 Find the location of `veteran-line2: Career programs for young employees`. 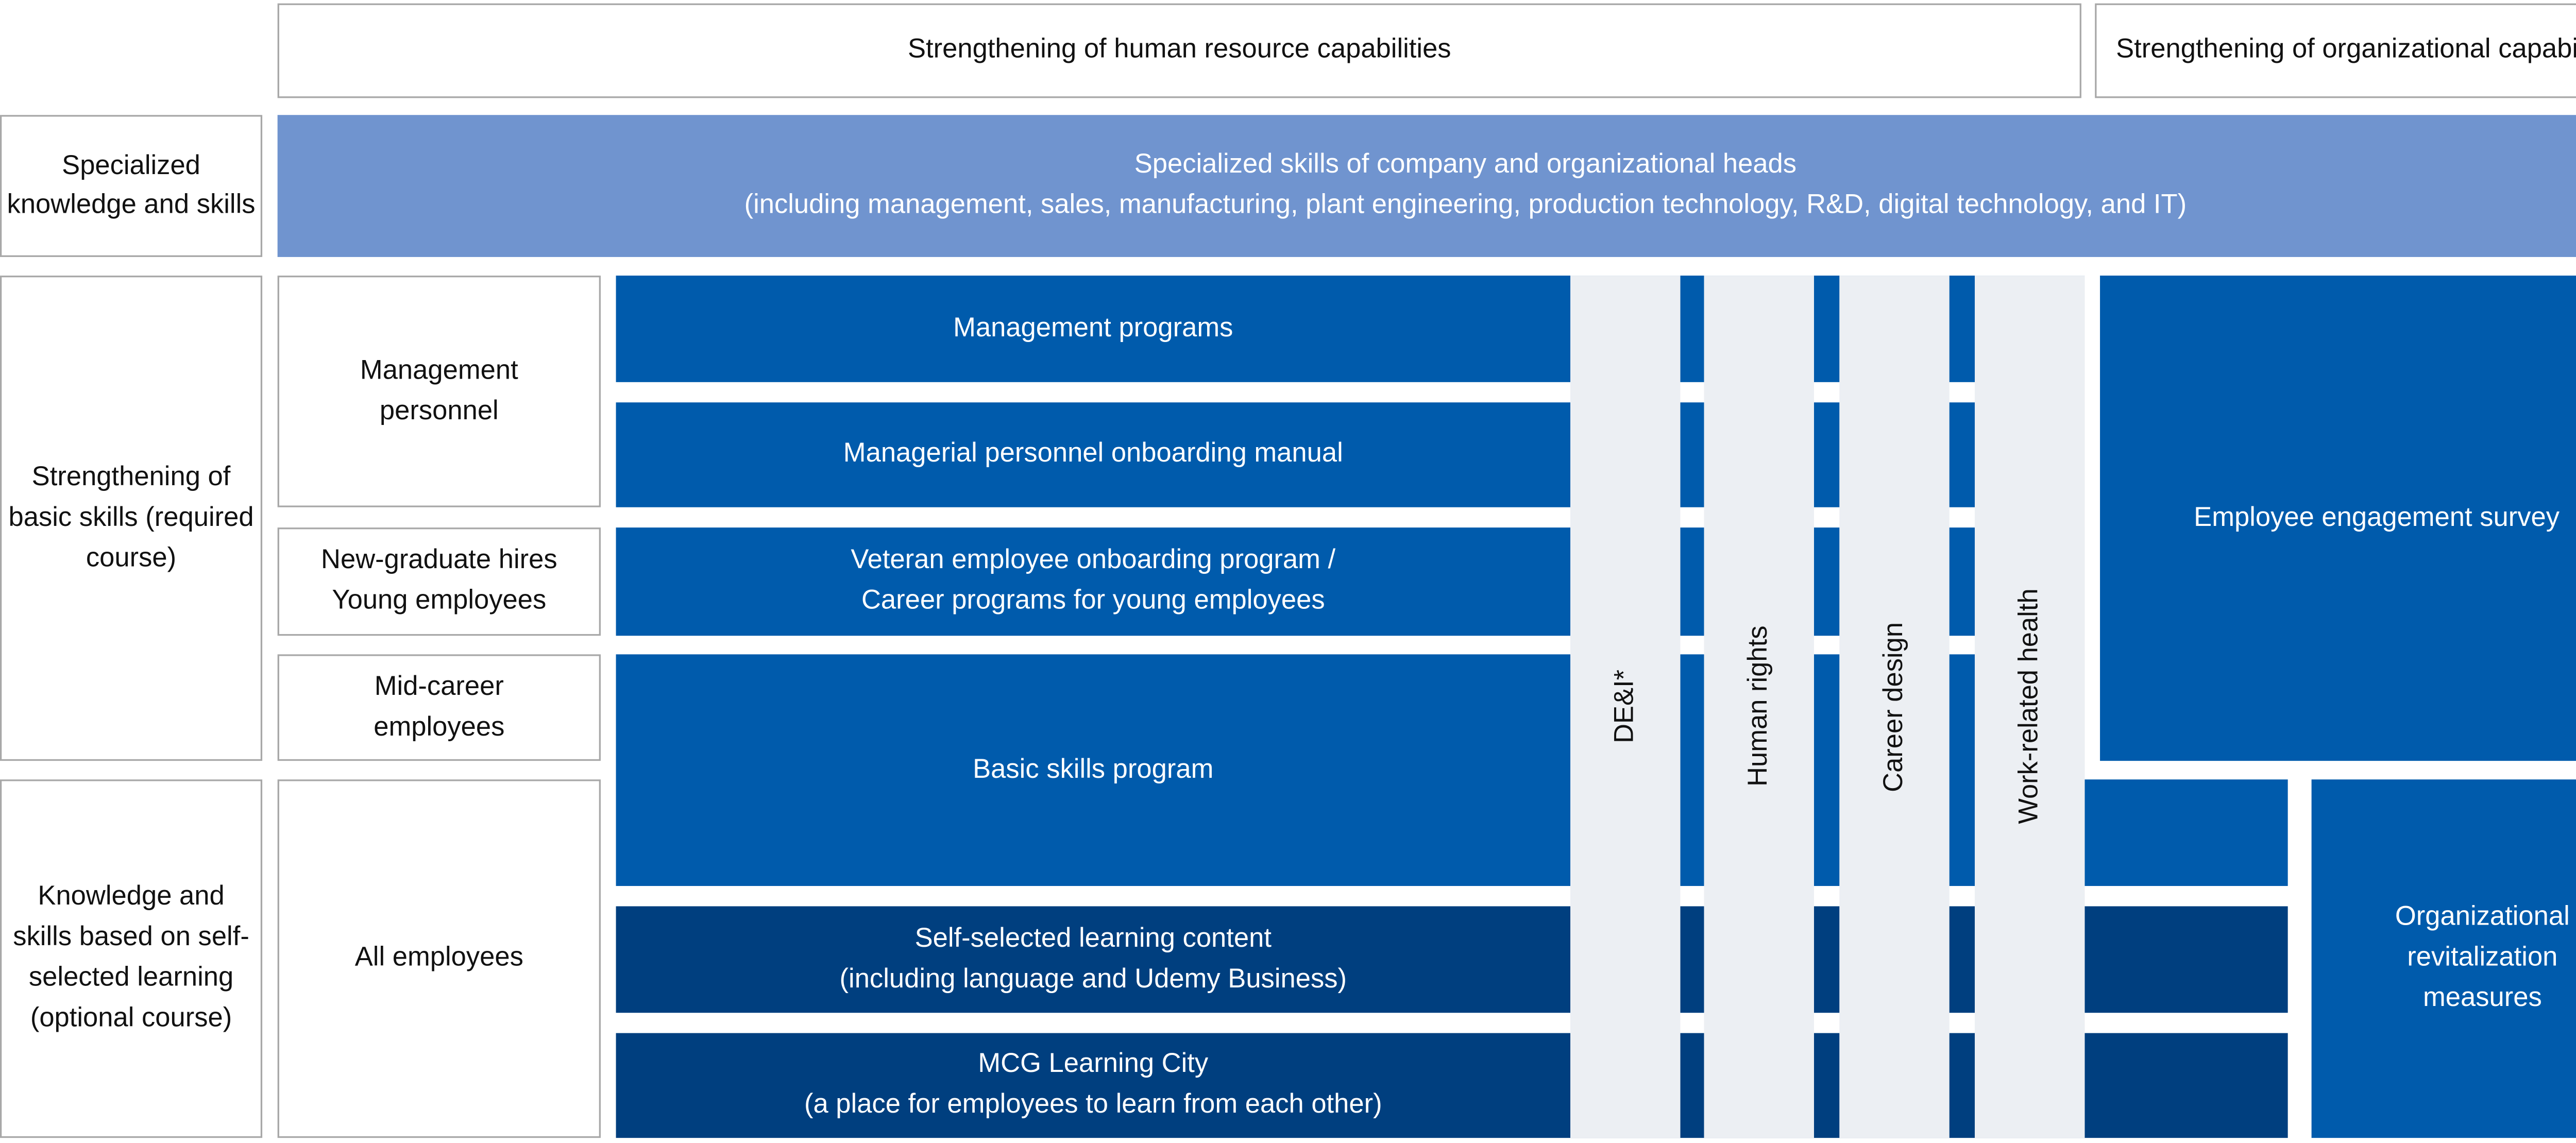

veteran-line2: Career programs for young employees is located at coordinates (1093, 601).